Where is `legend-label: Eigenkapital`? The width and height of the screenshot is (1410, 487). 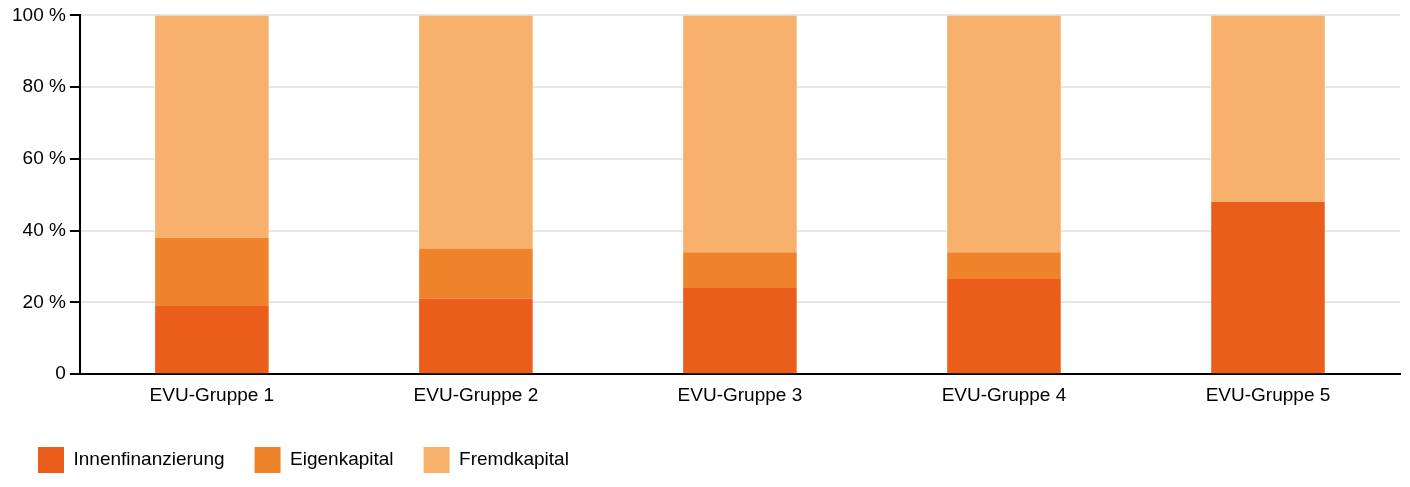 legend-label: Eigenkapital is located at coordinates (342, 459).